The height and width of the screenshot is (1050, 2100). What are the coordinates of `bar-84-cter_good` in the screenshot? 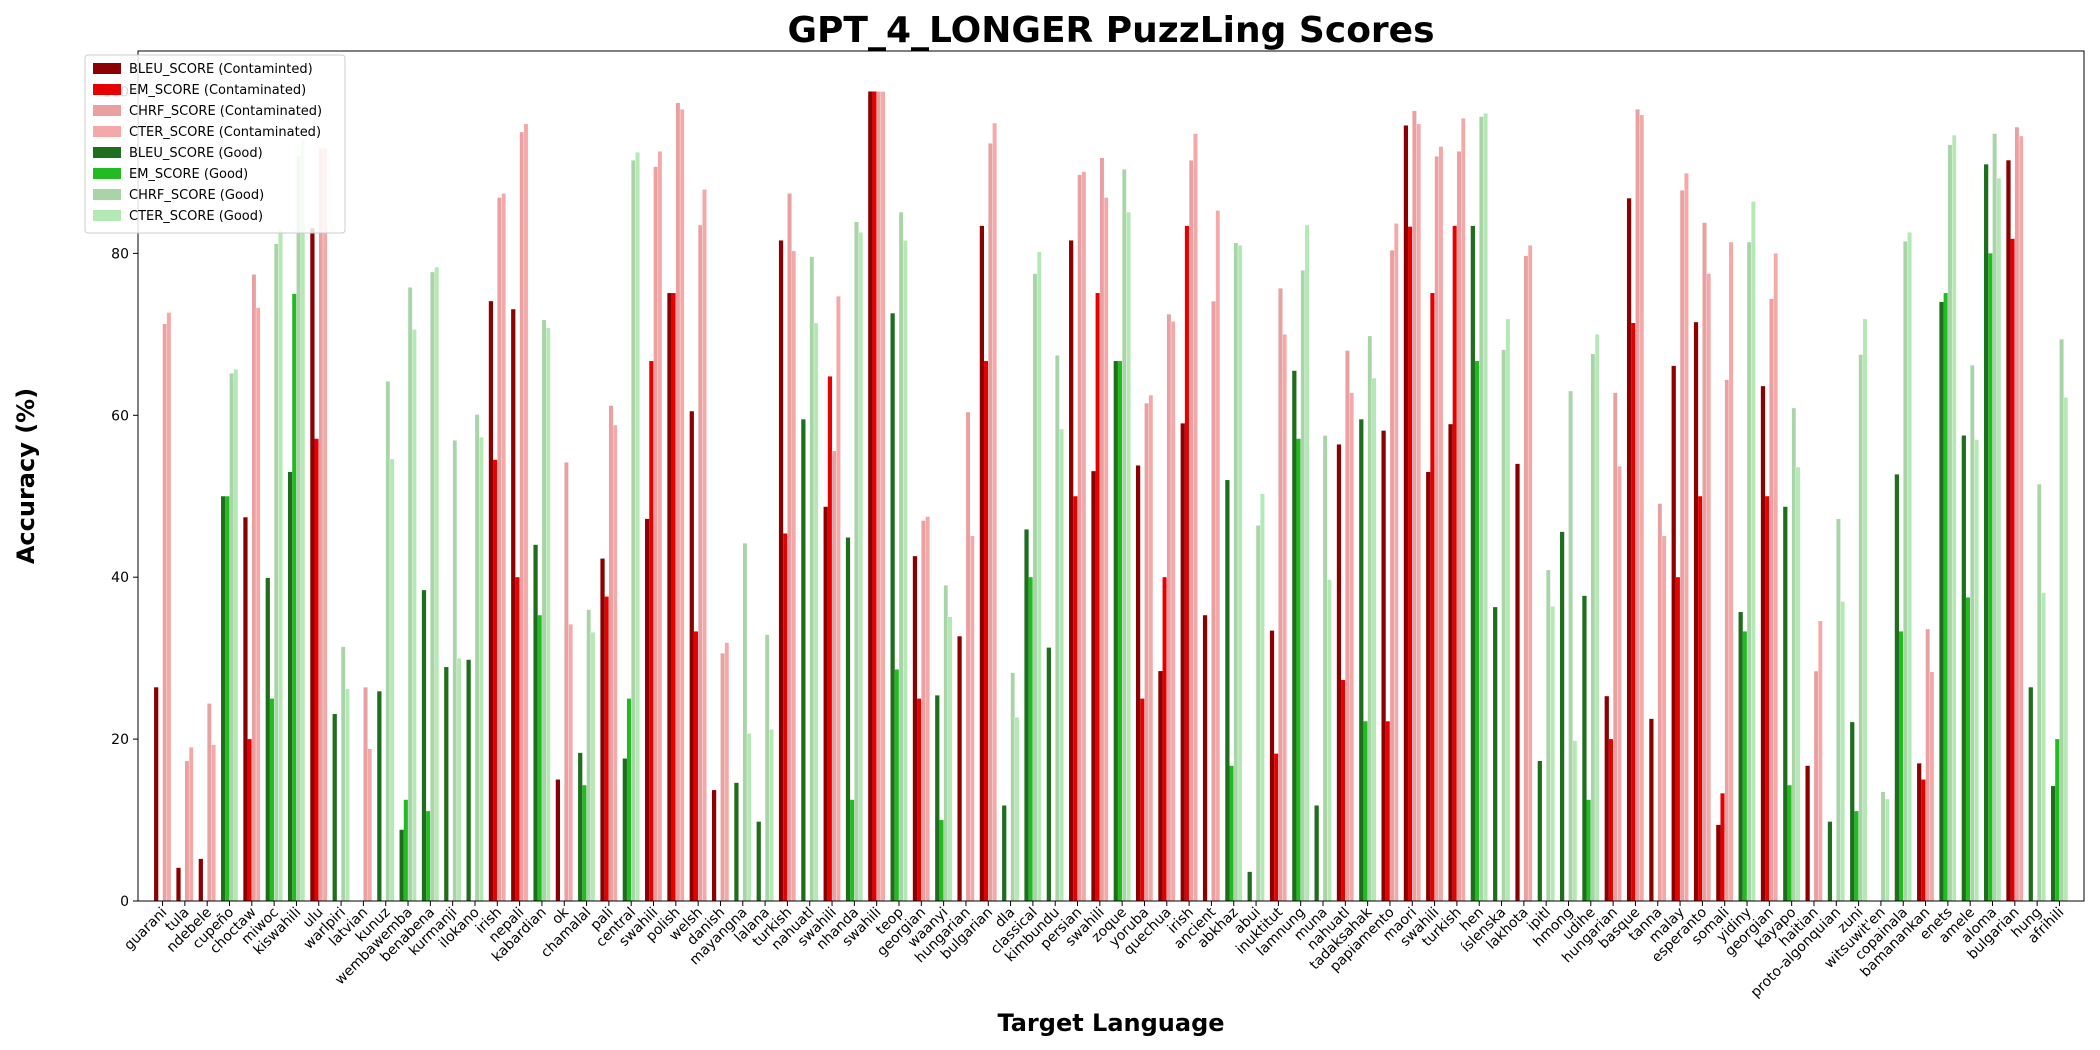 It's located at (2043, 747).